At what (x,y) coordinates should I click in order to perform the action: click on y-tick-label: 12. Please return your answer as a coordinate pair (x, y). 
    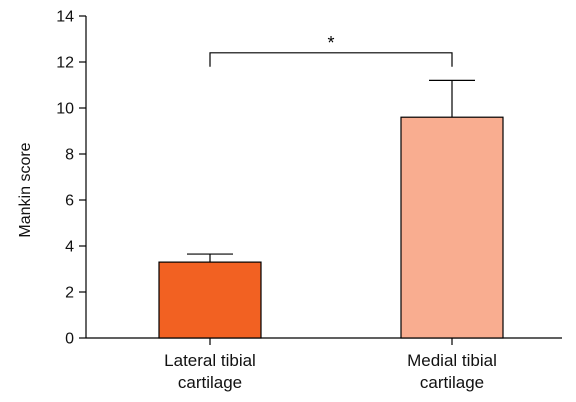
    Looking at the image, I should click on (65, 63).